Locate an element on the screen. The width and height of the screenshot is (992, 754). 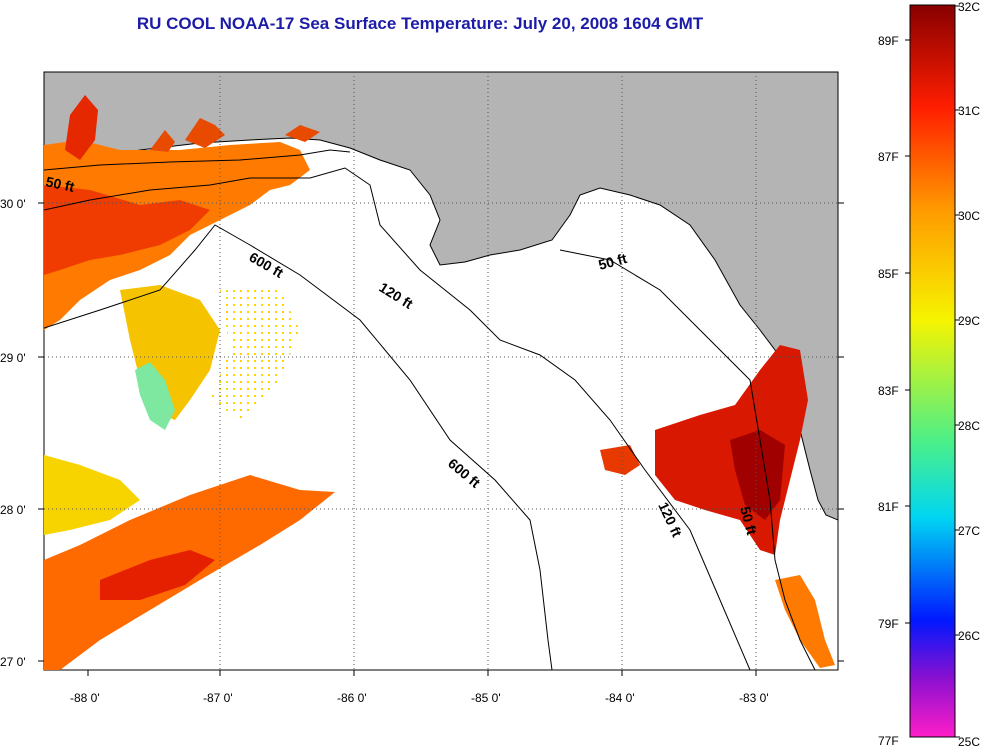
sst-patch-northwest-hot is located at coordinates (127, 230).